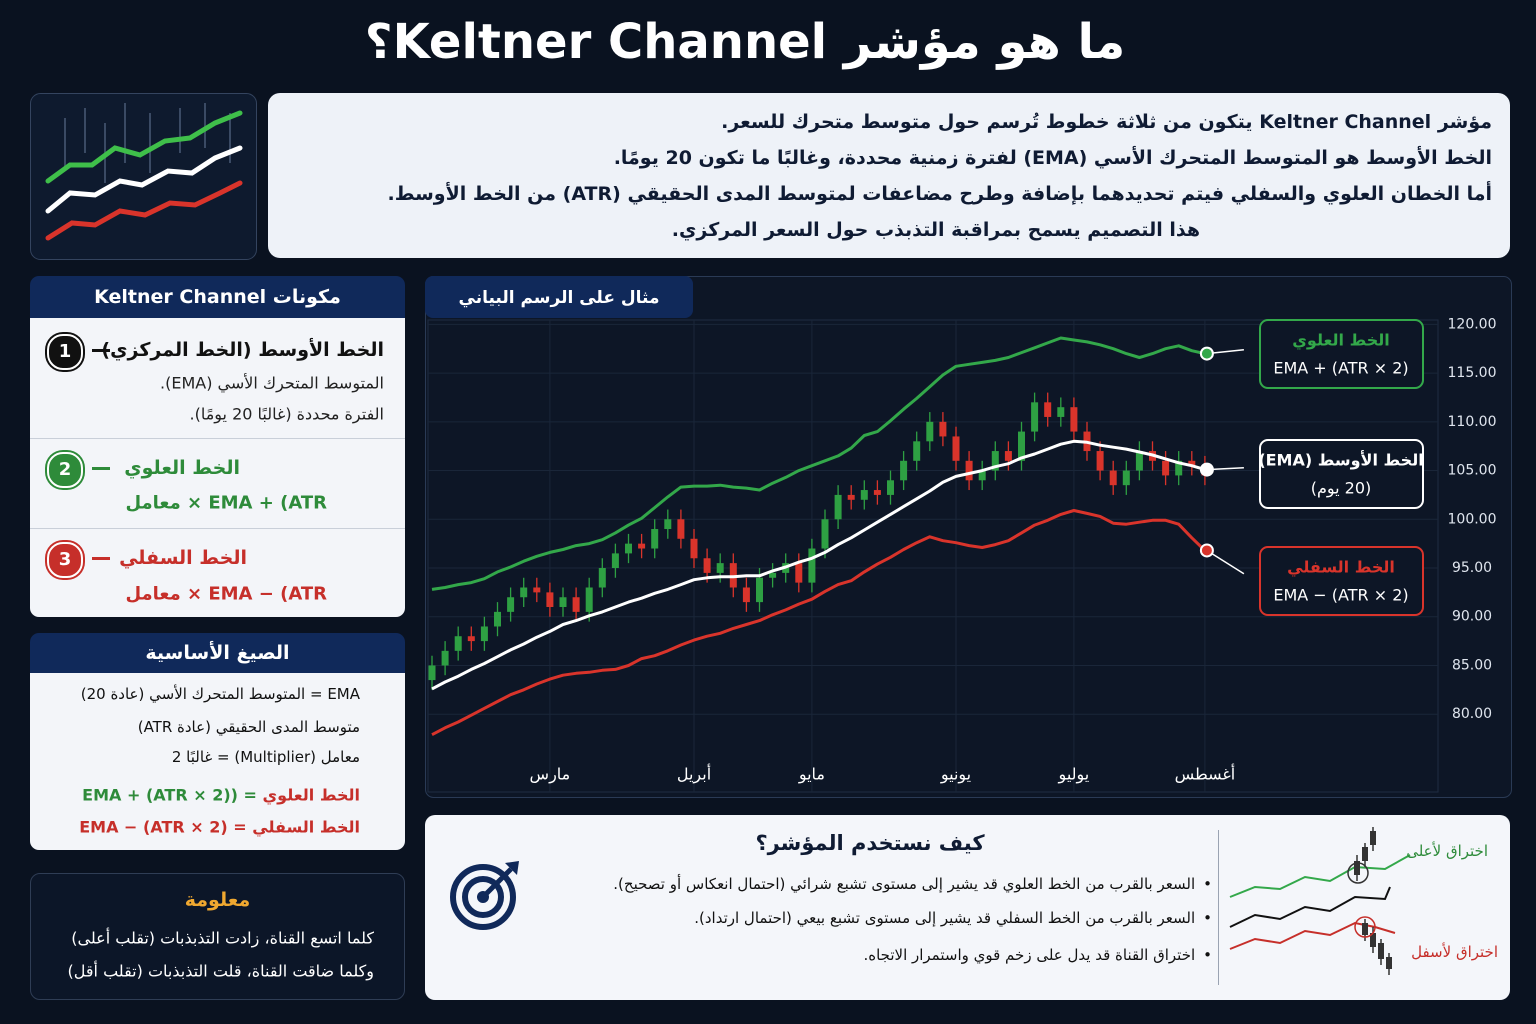 This screenshot has width=1536, height=1024. What do you see at coordinates (1472, 324) in the screenshot?
I see `y-tick-label: 120.00` at bounding box center [1472, 324].